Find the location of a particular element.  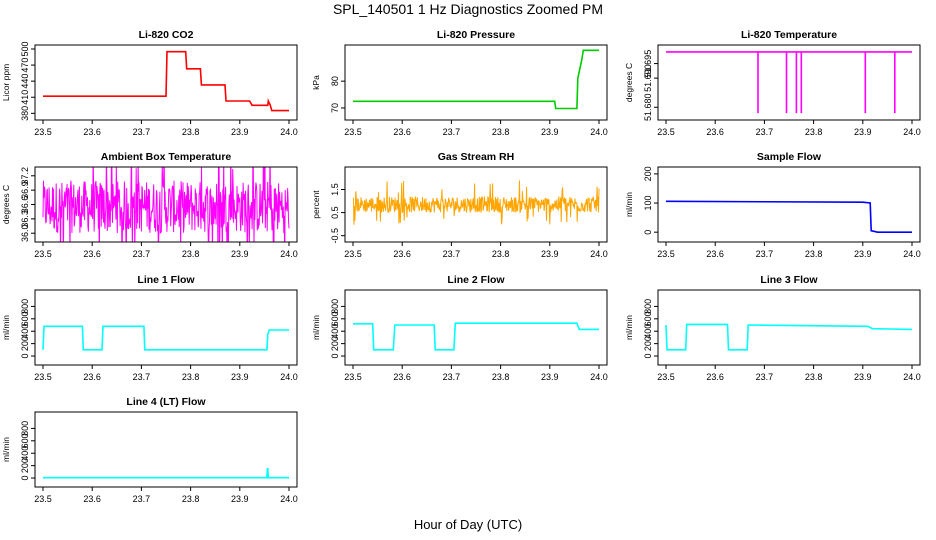

y-axis-label: ml/min is located at coordinates (6, 449).